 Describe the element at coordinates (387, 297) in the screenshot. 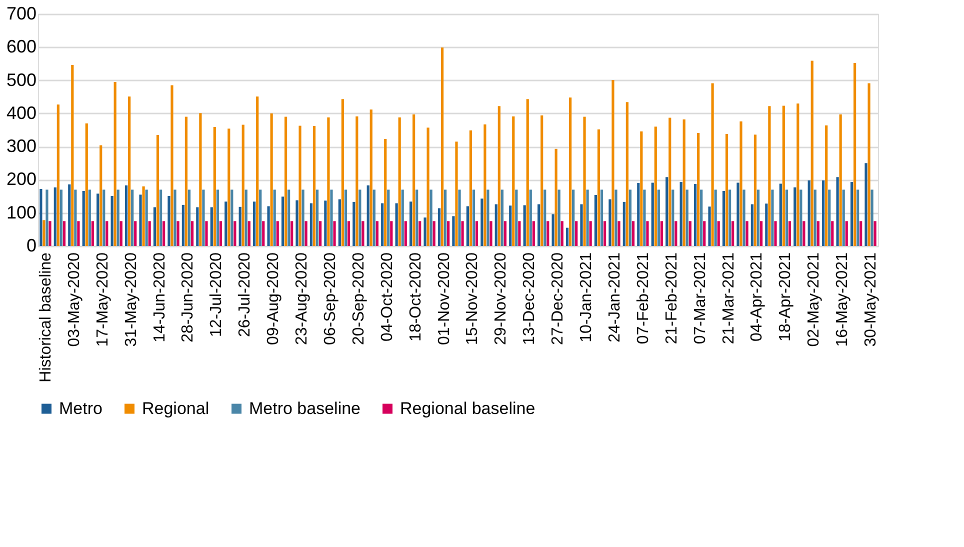

I see `x-tick-label: 04-Oct-2020` at that location.